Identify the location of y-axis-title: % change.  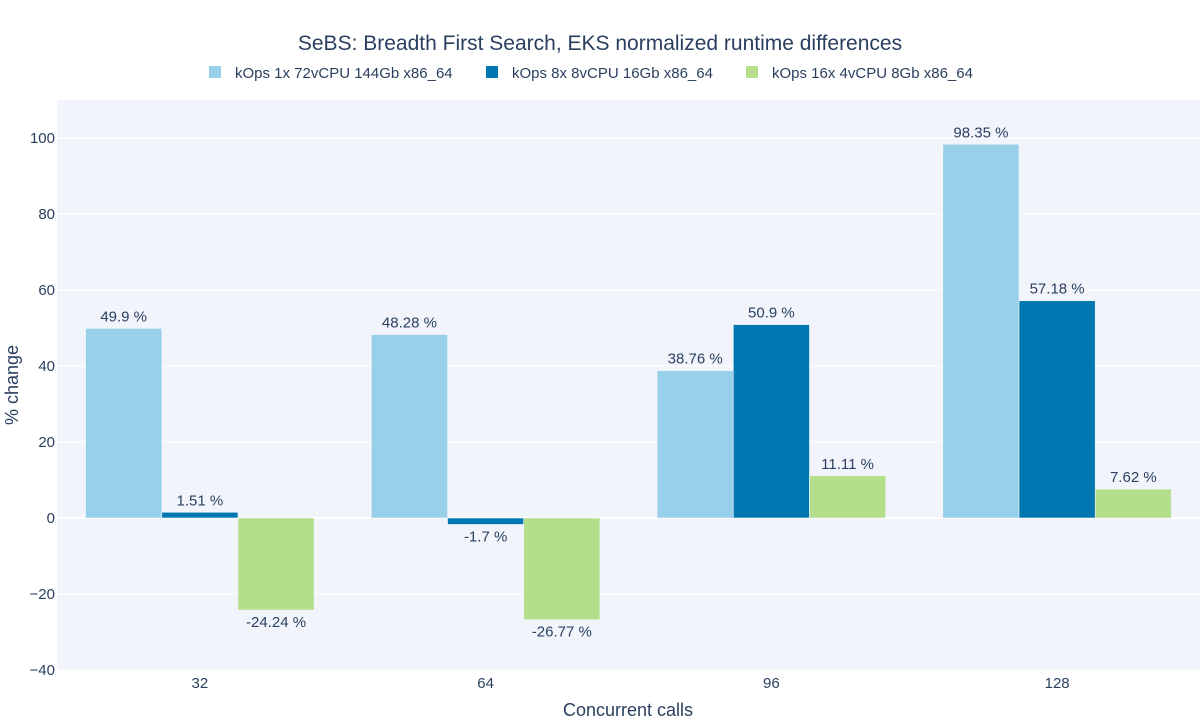
(12, 385).